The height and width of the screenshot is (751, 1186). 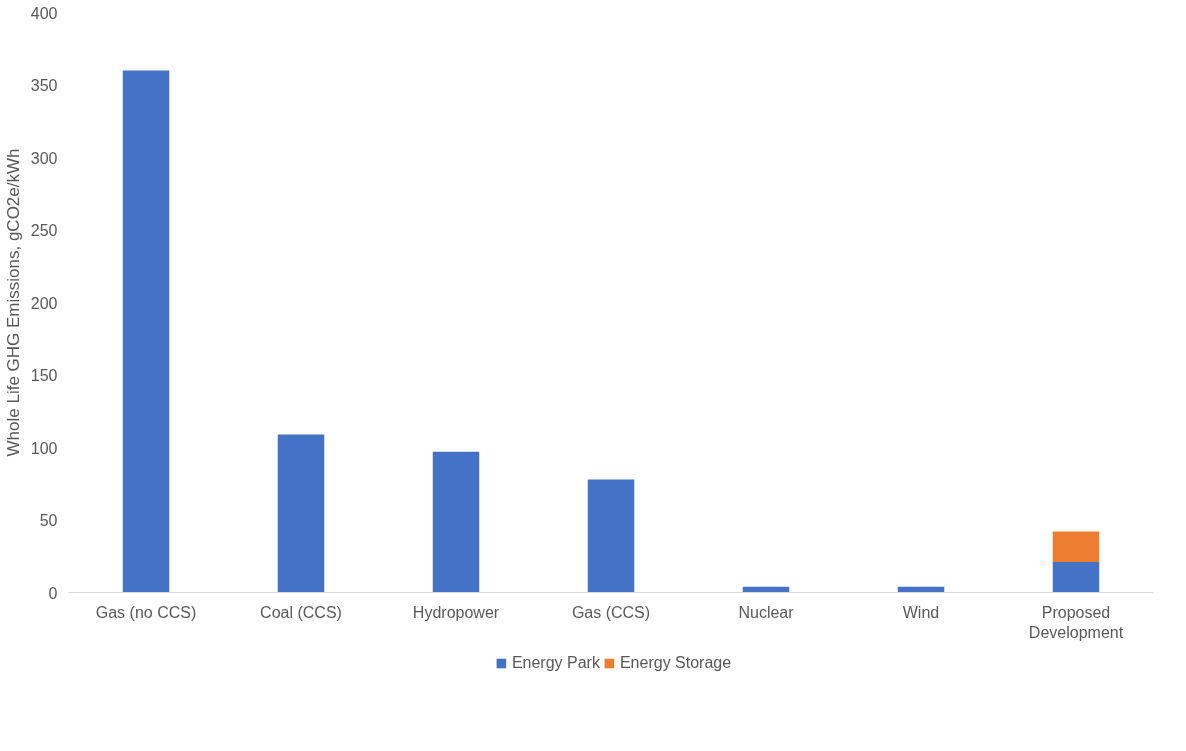 What do you see at coordinates (48, 520) in the screenshot?
I see `y-tick-label: 50` at bounding box center [48, 520].